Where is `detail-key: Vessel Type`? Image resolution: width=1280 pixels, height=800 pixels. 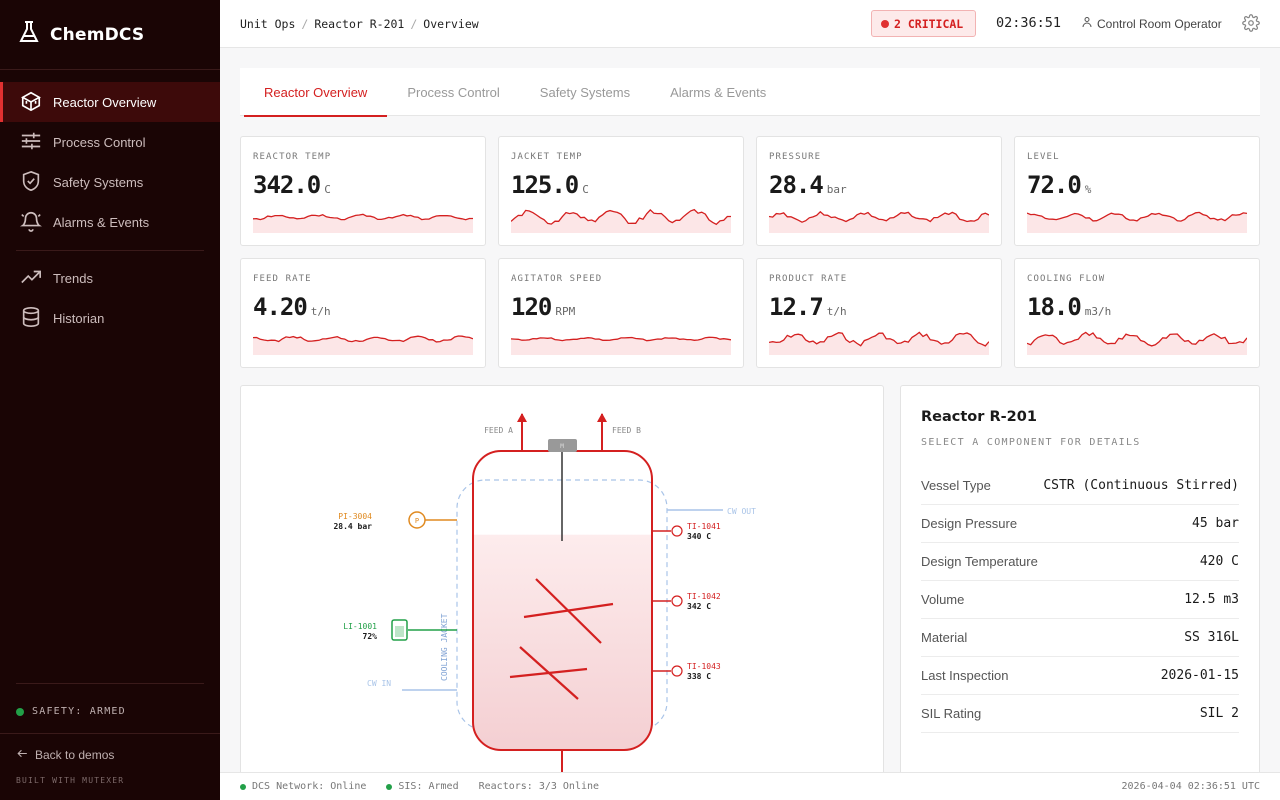 detail-key: Vessel Type is located at coordinates (956, 485).